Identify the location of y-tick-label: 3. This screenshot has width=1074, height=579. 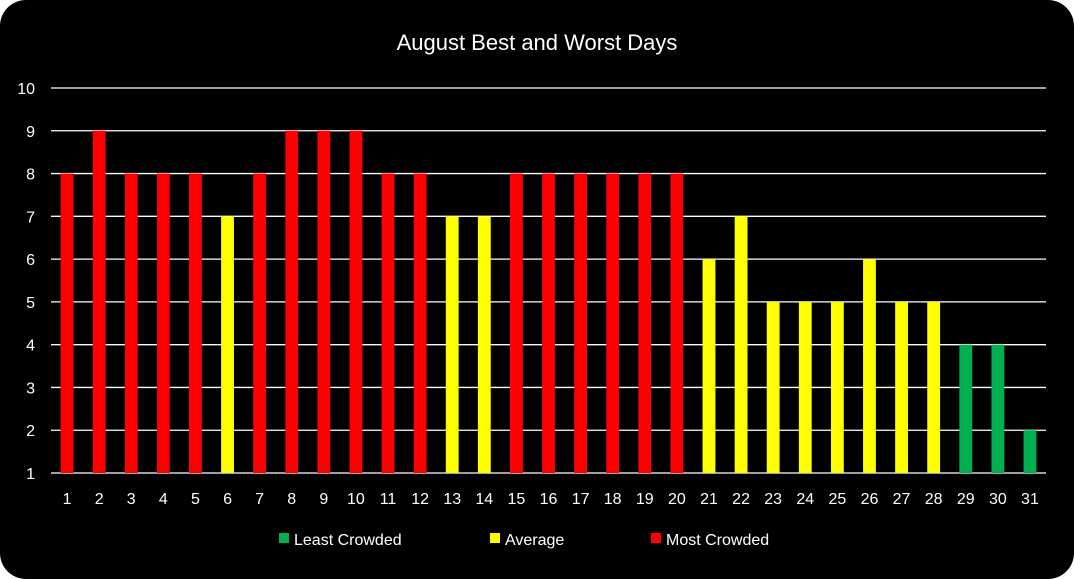
(30, 388).